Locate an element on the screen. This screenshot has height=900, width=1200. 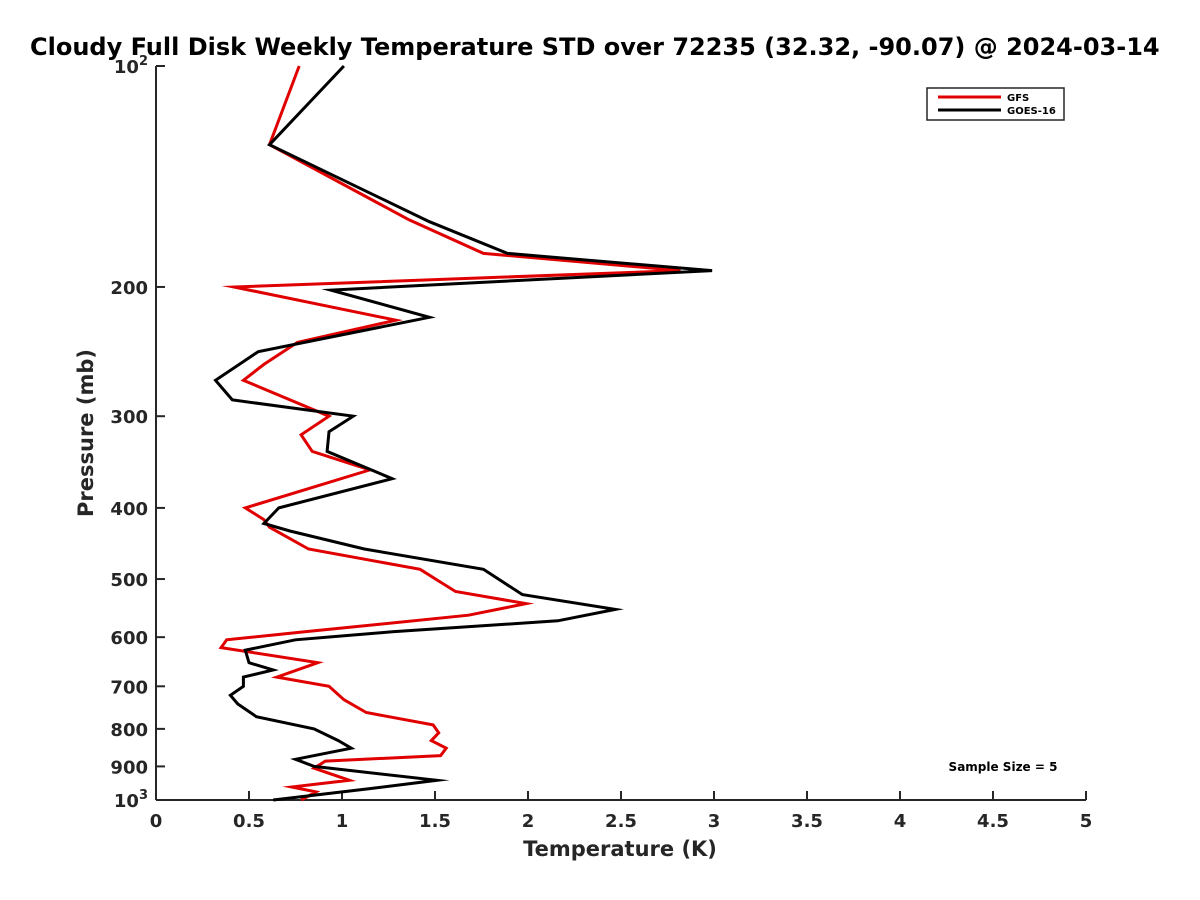
y-tick-label: 900 is located at coordinates (129, 767).